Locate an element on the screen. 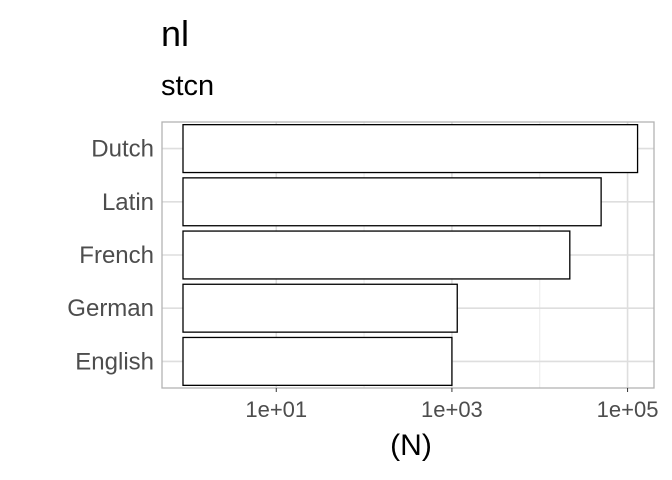 Image resolution: width=672 pixels, height=480 pixels. bar-french is located at coordinates (376, 255).